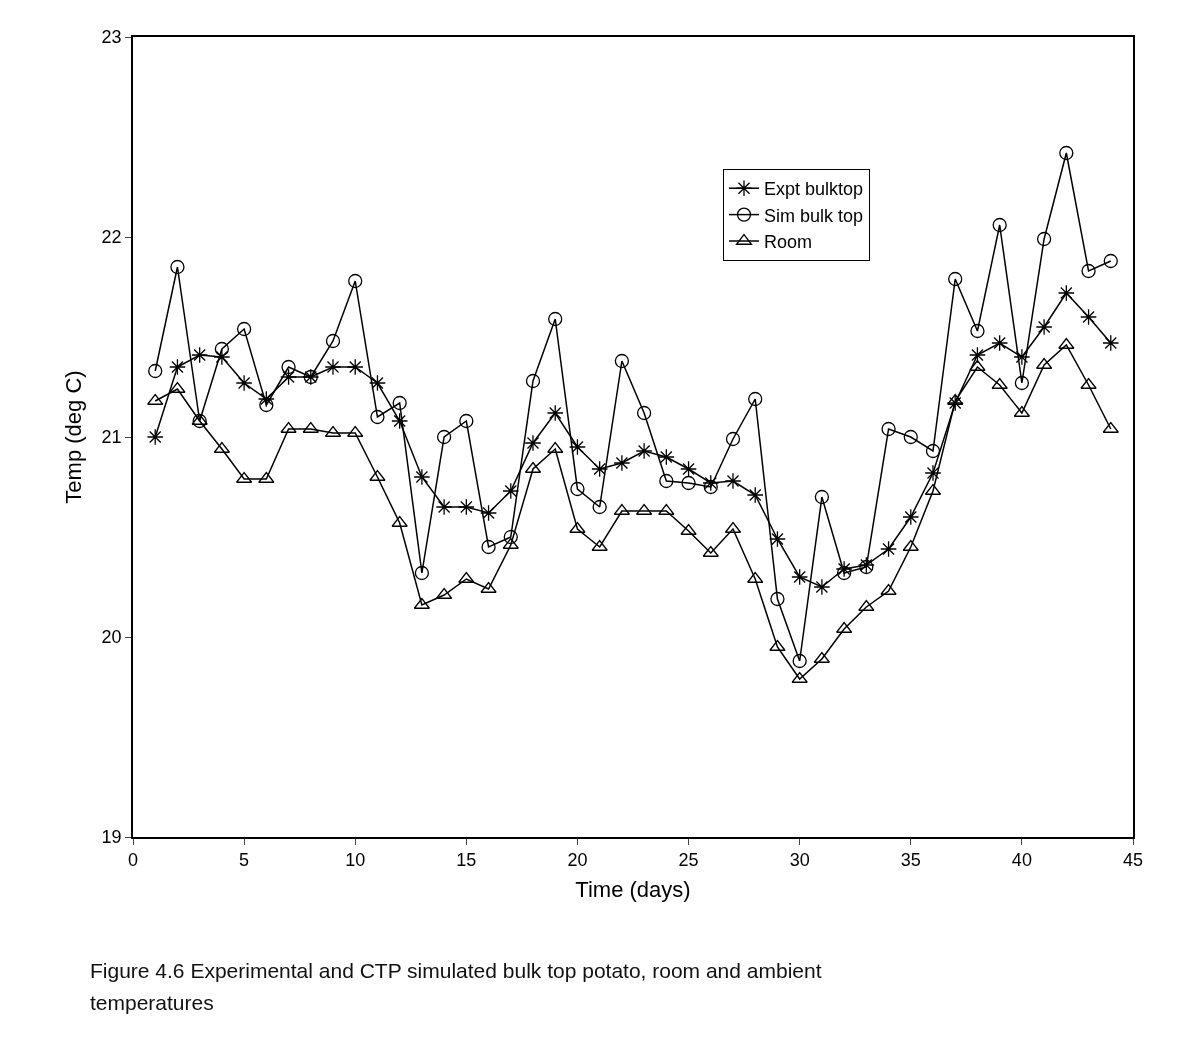  I want to click on x-tick-label: 40, so click(1021, 860).